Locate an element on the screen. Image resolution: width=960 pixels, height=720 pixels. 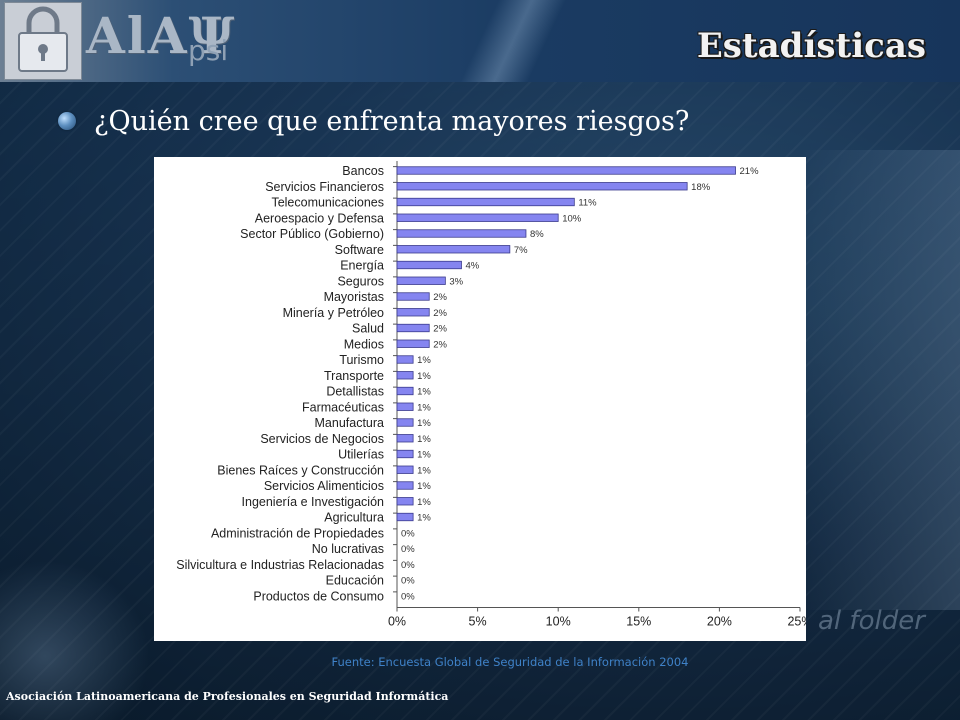
globe-bullet-icon is located at coordinates (67, 121).